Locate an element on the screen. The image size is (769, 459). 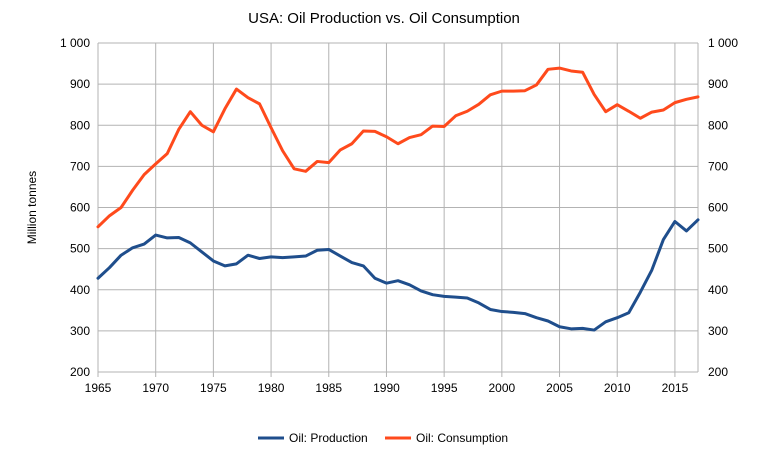
y-tick-label-left: 200 is located at coordinates (80, 372).